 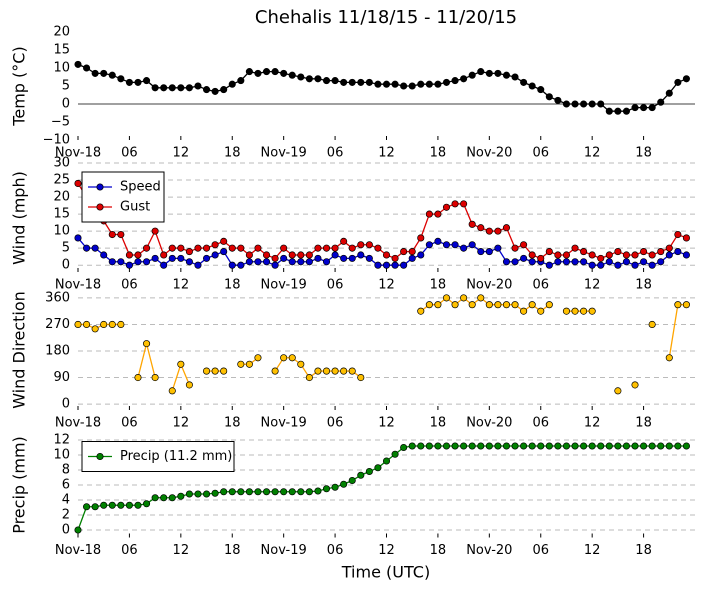 I want to click on y-axis-title: Wind Direction, so click(x=19, y=350).